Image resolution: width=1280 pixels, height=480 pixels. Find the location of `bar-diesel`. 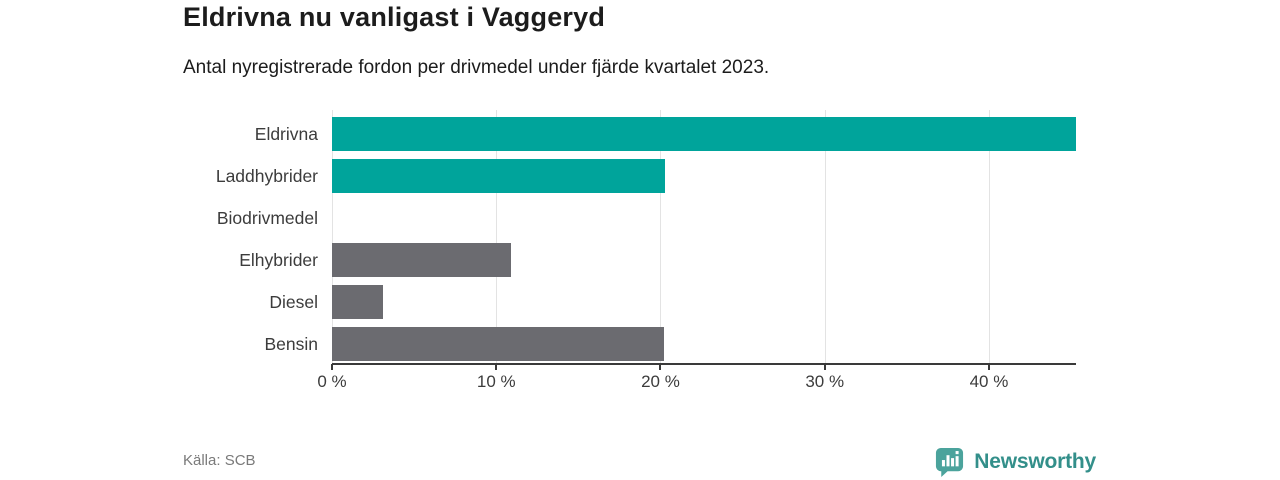

bar-diesel is located at coordinates (357, 302).